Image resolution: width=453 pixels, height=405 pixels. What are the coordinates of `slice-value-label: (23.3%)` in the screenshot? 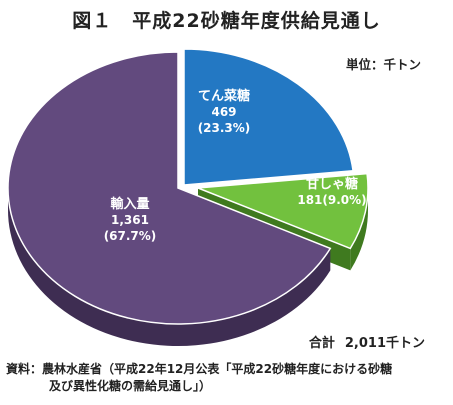 It's located at (224, 128).